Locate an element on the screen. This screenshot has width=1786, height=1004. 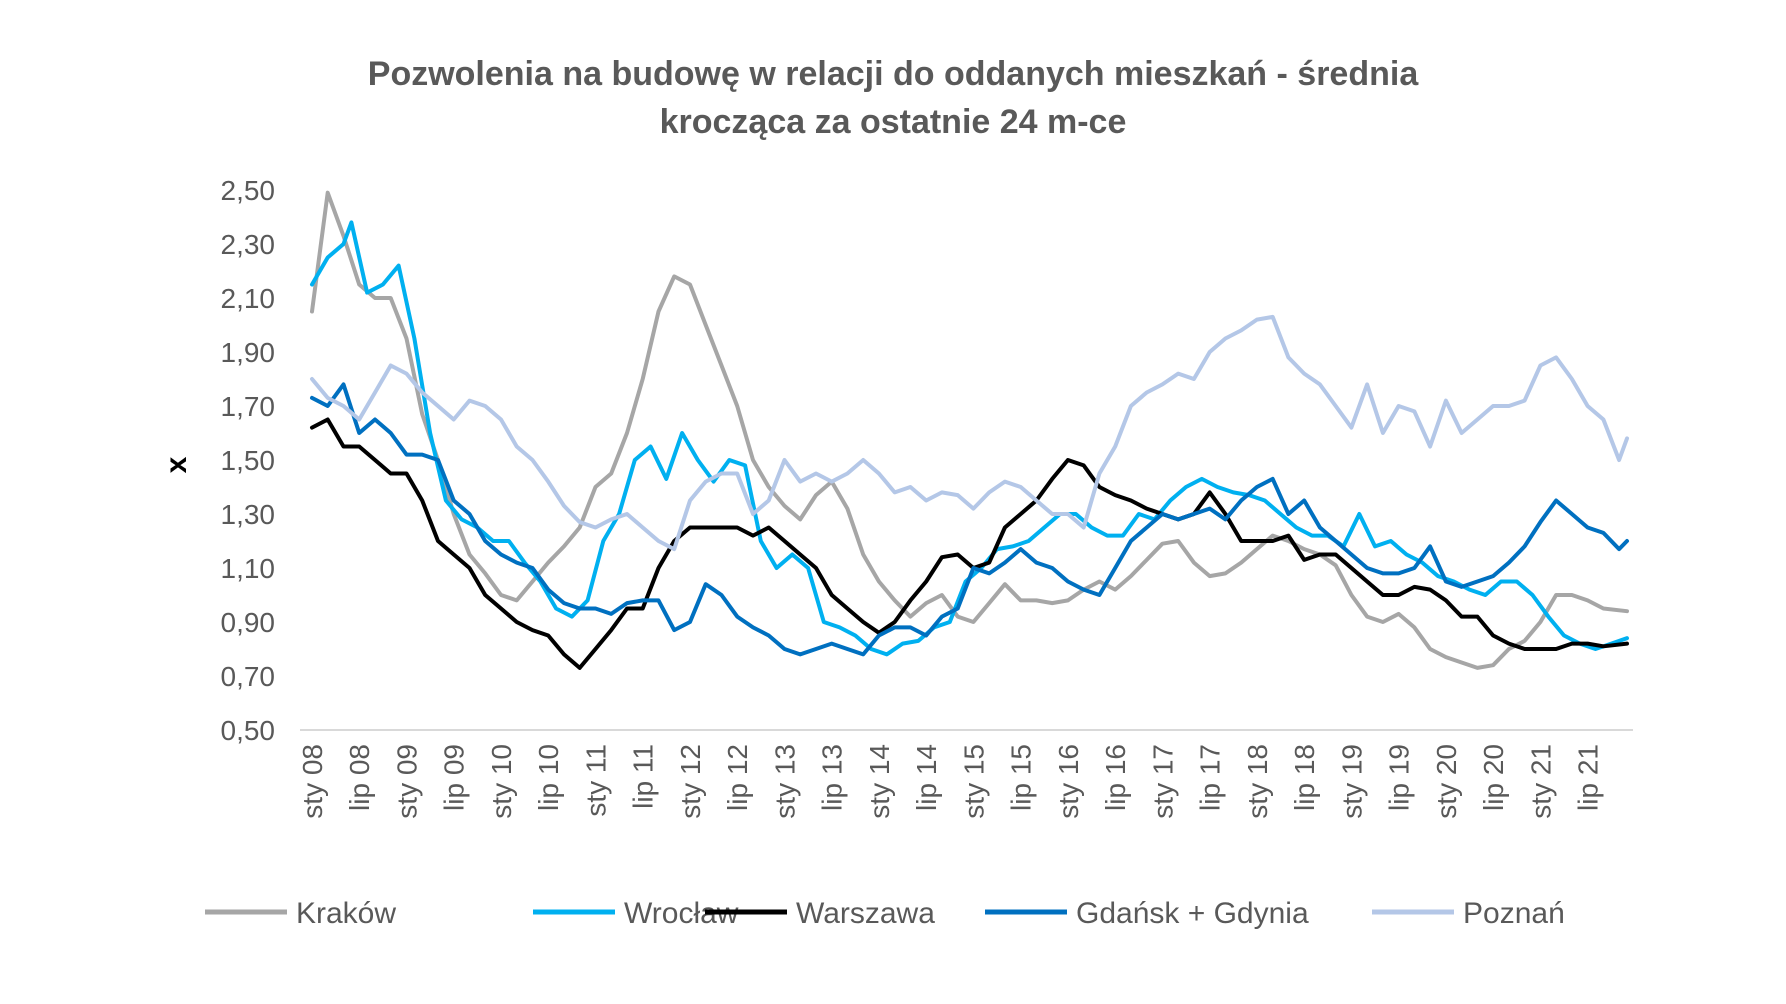
x-tick-label: lip 19 is located at coordinates (1399, 777).